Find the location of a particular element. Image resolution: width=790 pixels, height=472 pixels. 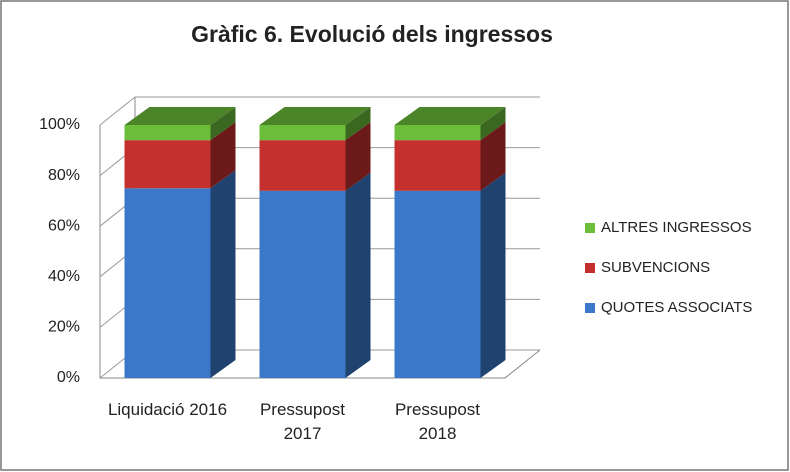

legend-label: QUOTES ASSOCIATS is located at coordinates (676, 307).